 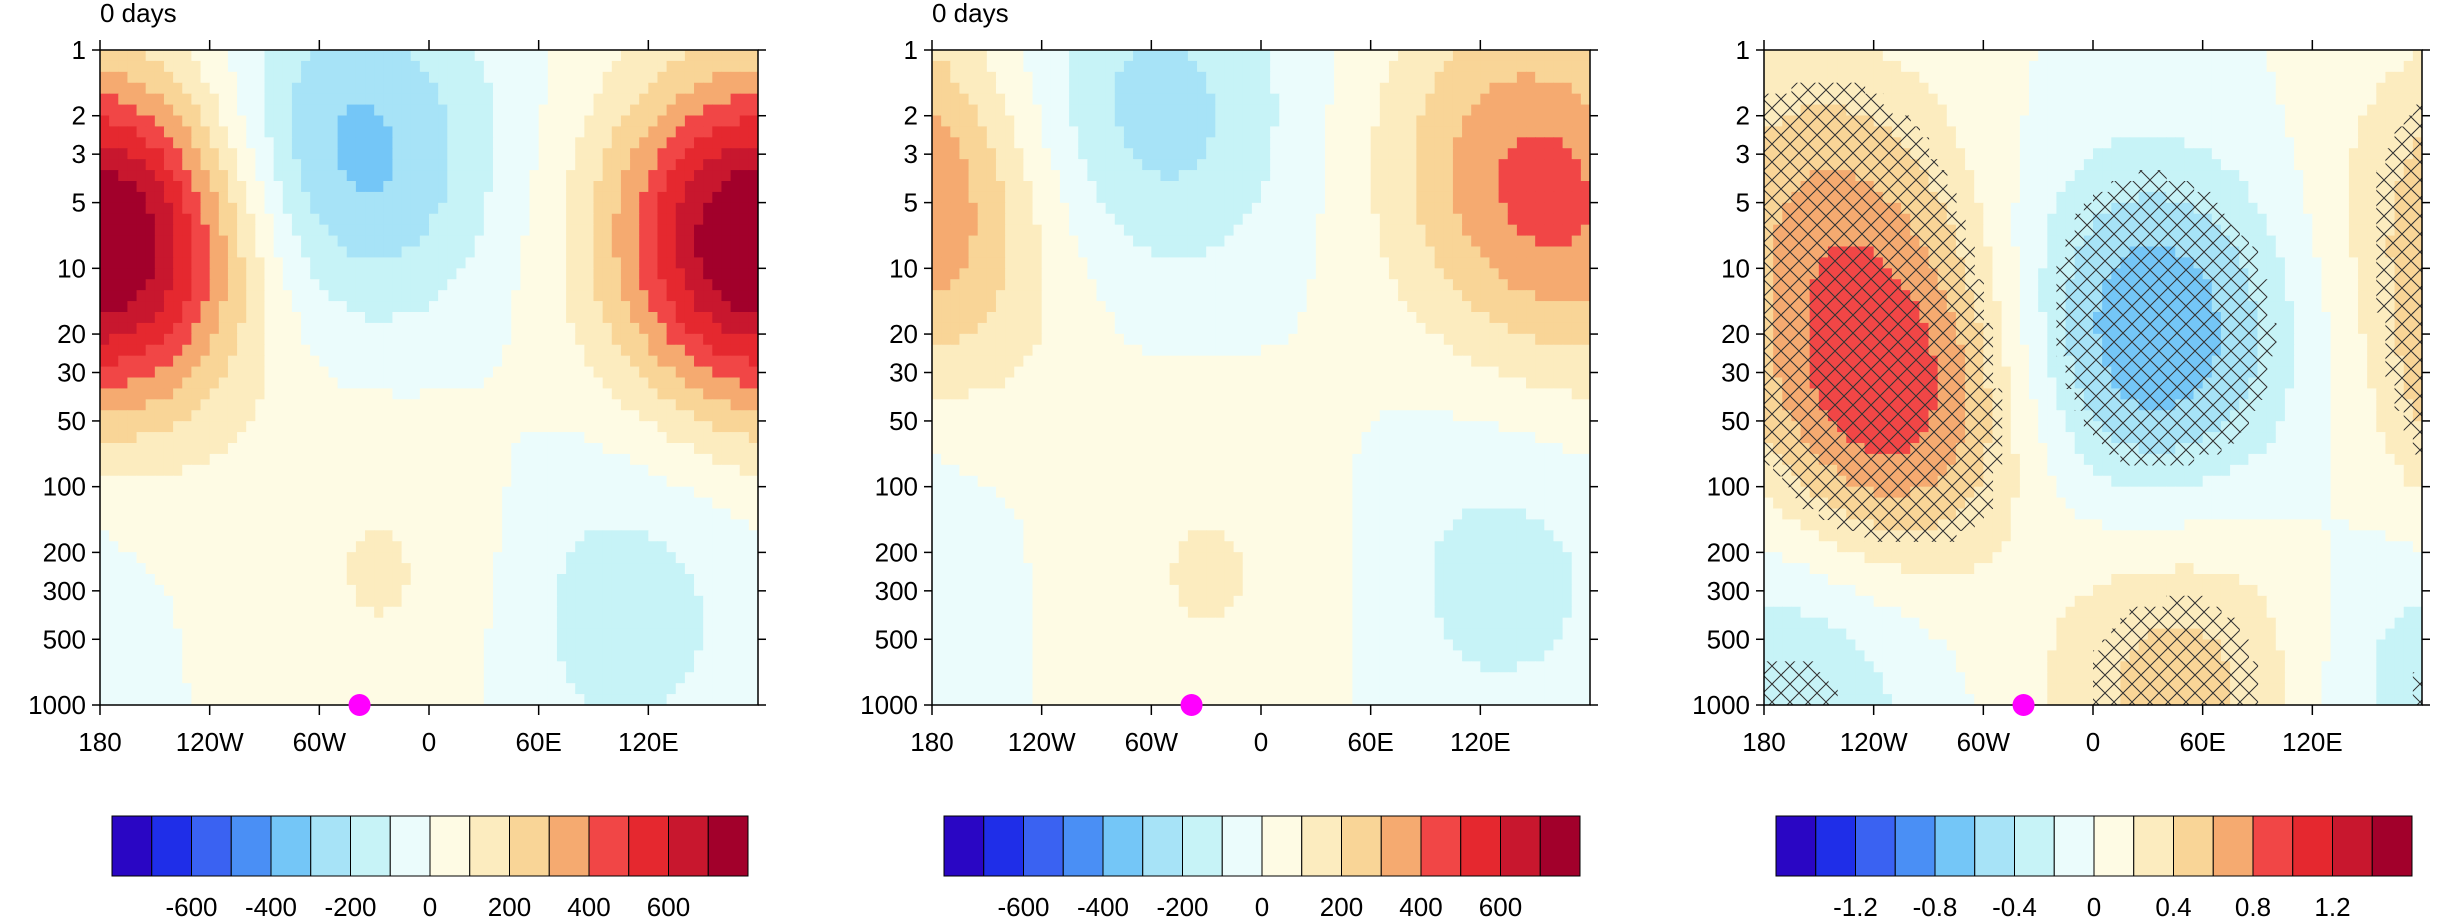 What do you see at coordinates (79, 116) in the screenshot?
I see `y-tick-label: 2` at bounding box center [79, 116].